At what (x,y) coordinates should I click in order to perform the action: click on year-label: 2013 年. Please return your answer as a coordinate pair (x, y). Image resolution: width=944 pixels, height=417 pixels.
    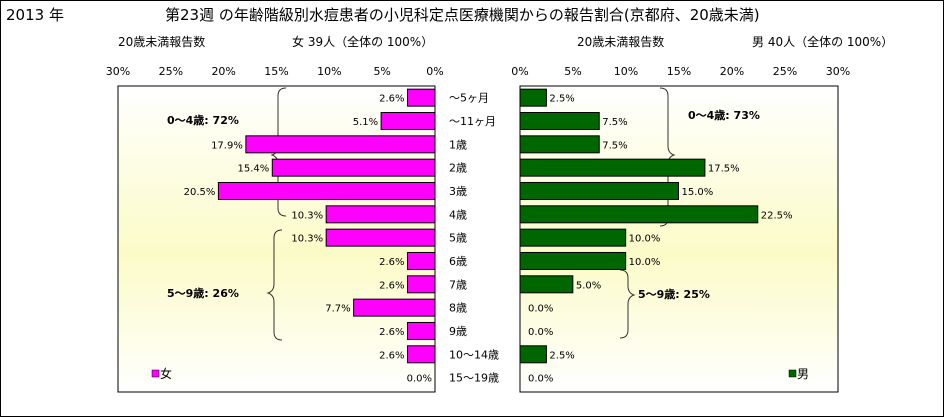
    Looking at the image, I should click on (35, 15).